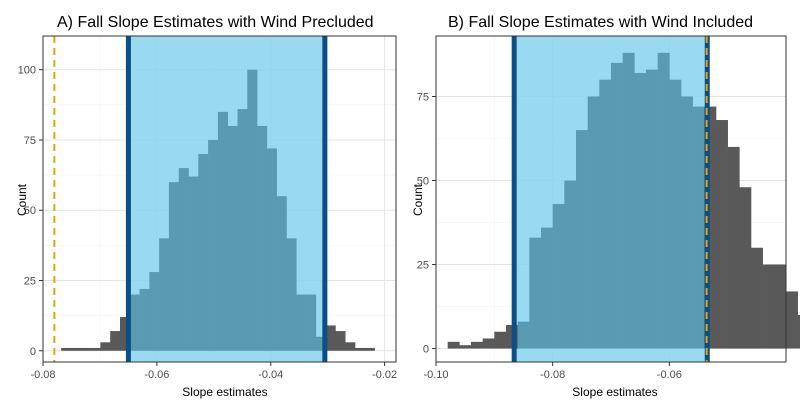 This screenshot has height=418, width=800. What do you see at coordinates (435, 375) in the screenshot?
I see `x-tick-label: -0.10` at bounding box center [435, 375].